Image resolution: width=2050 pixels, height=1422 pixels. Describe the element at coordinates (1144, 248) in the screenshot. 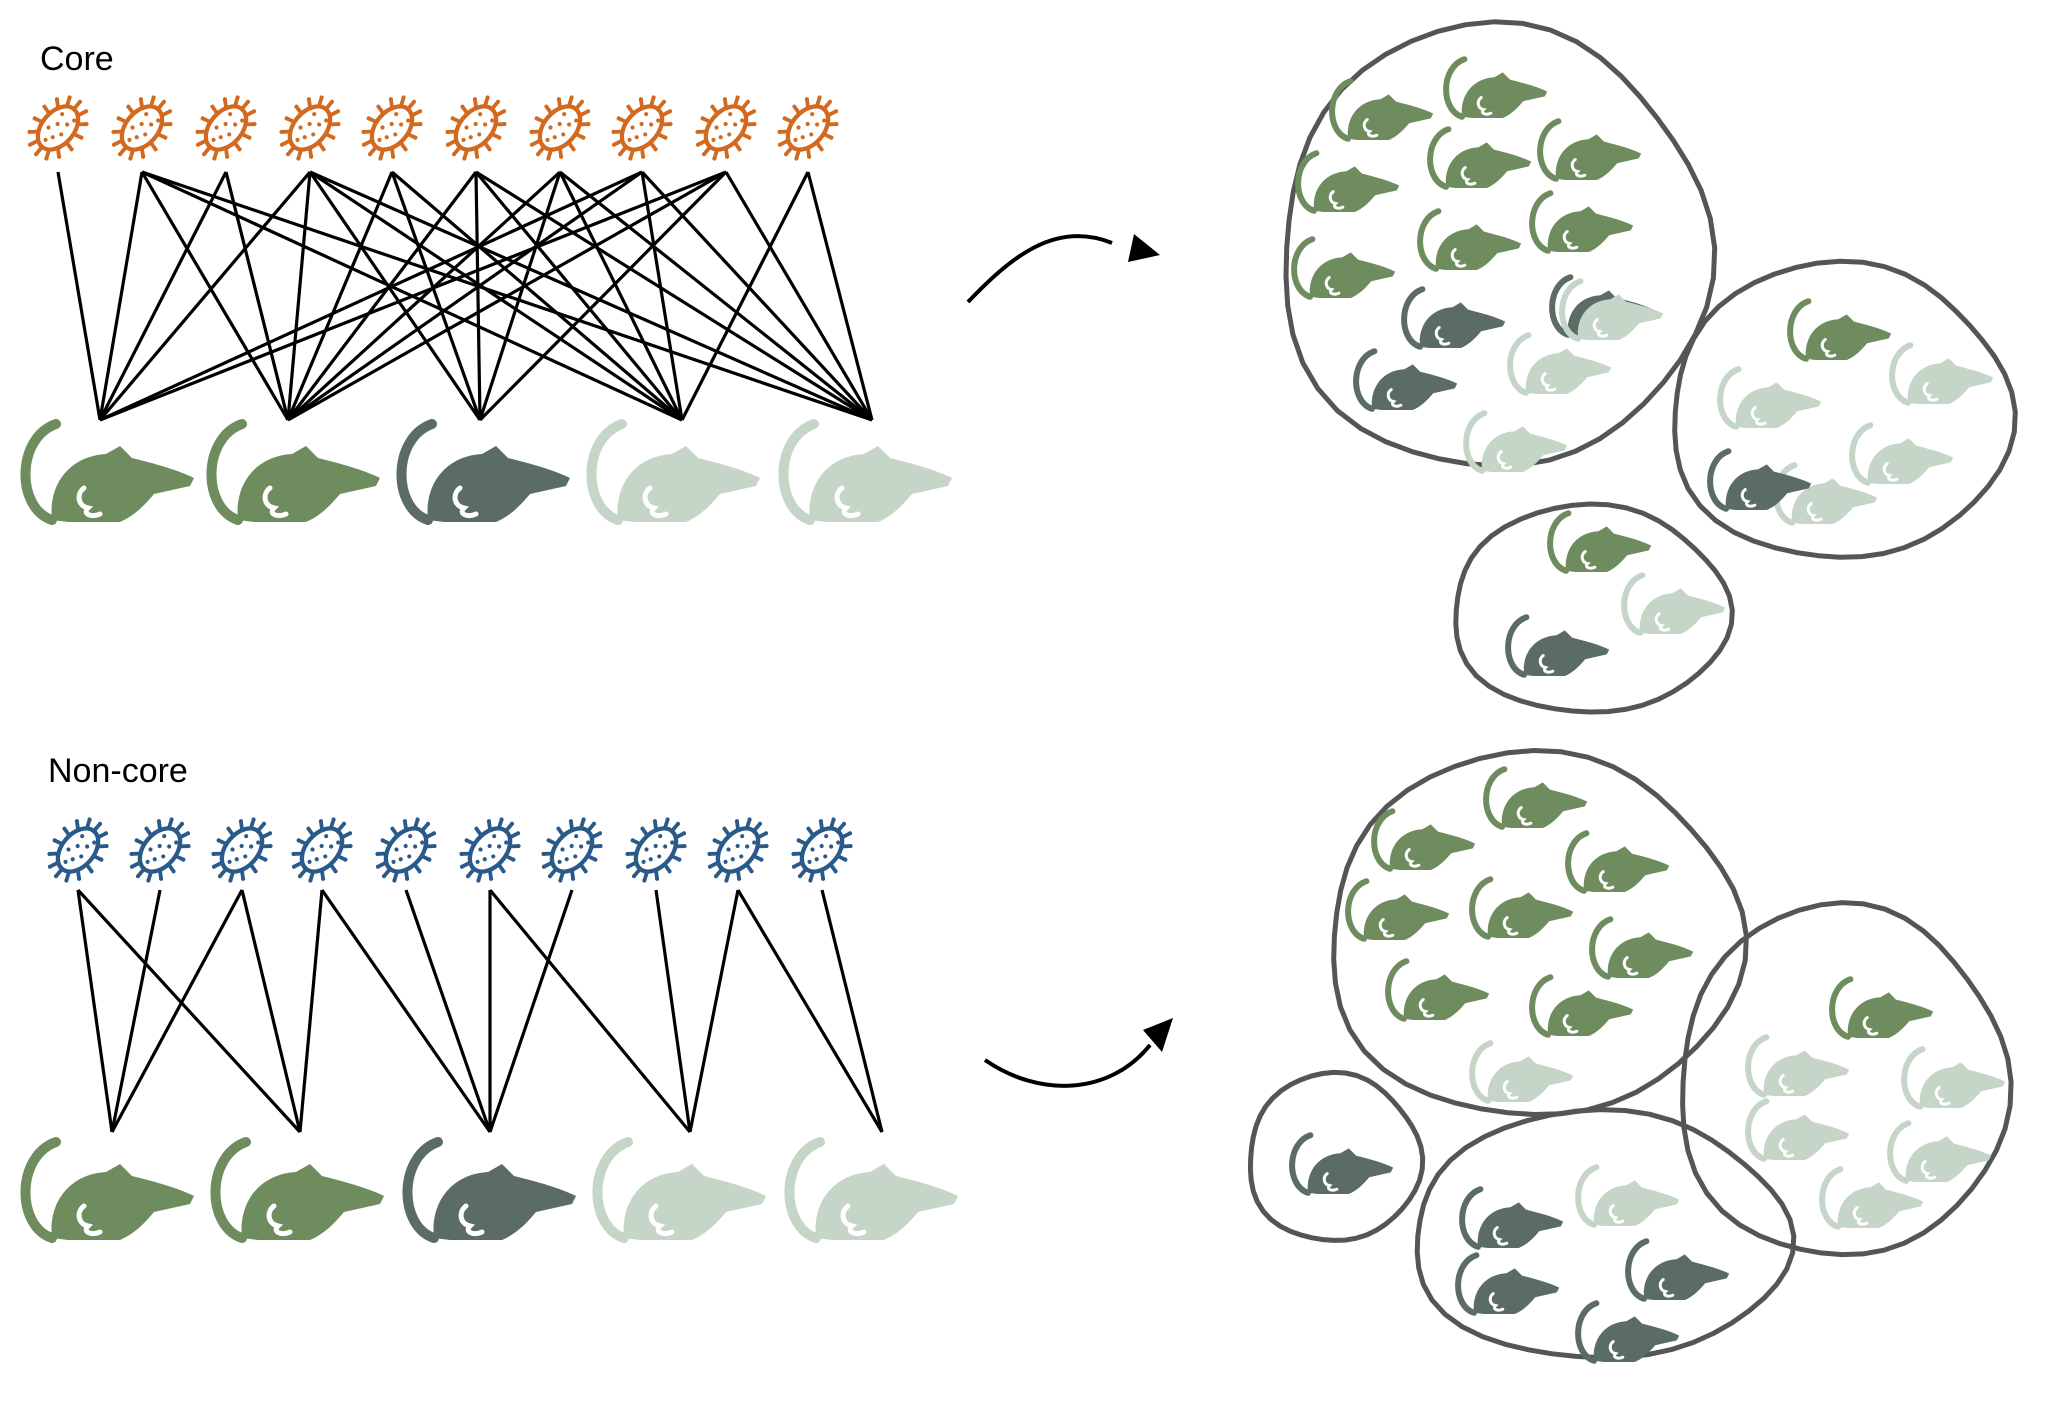

I see `core-arrowhead` at that location.